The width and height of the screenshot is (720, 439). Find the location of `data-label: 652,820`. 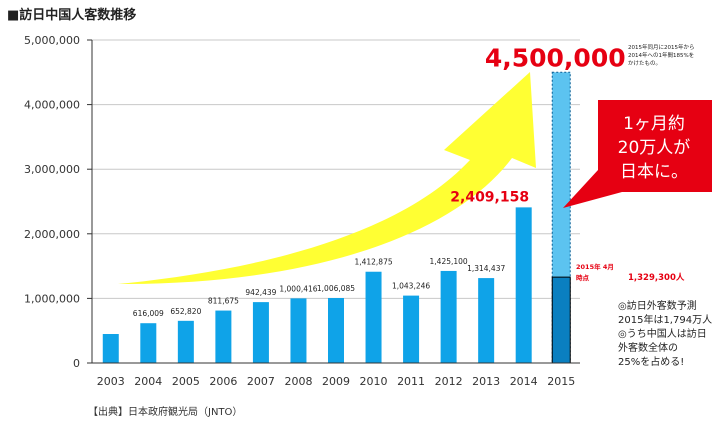

data-label: 652,820 is located at coordinates (185, 311).